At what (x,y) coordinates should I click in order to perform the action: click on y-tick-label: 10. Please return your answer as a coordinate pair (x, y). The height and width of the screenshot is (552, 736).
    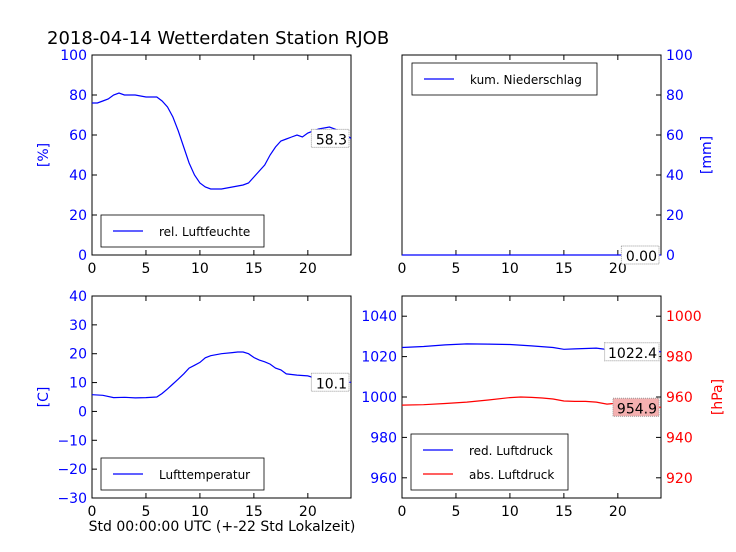
    Looking at the image, I should click on (78, 384).